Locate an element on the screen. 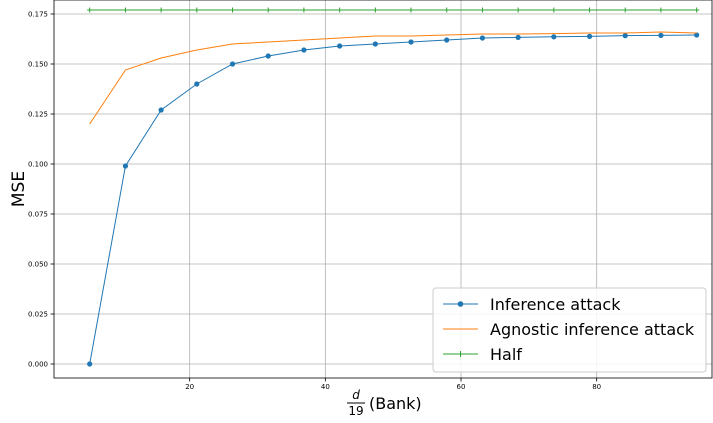 This screenshot has width=713, height=423. legend-entry-half: Half is located at coordinates (482, 354).